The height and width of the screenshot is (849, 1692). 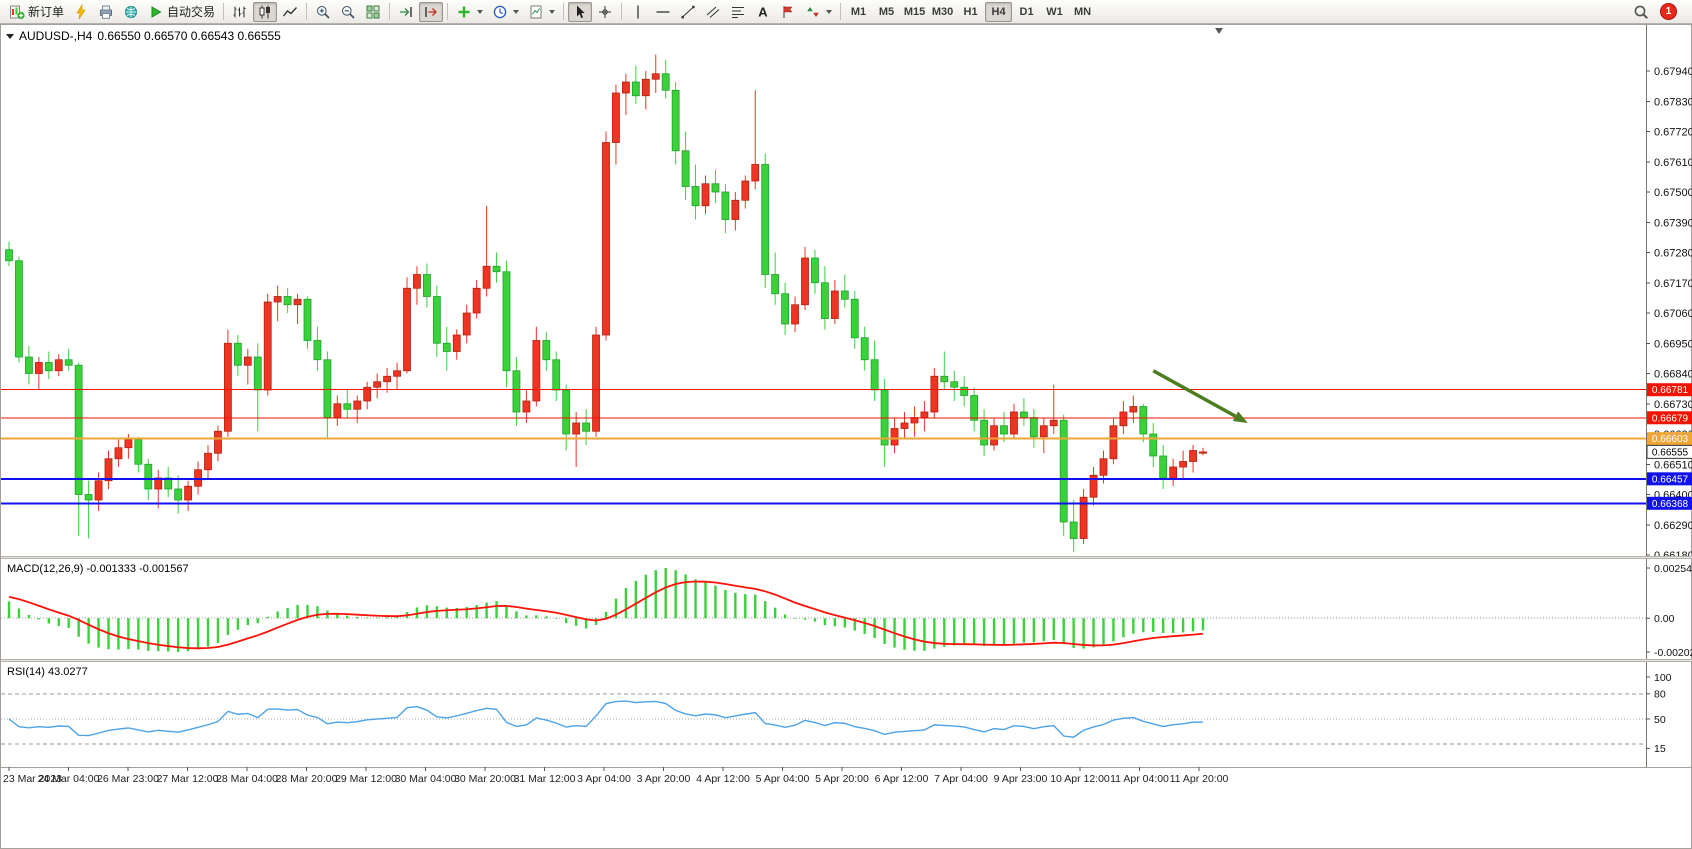 I want to click on label-tool-button, so click(x=788, y=12).